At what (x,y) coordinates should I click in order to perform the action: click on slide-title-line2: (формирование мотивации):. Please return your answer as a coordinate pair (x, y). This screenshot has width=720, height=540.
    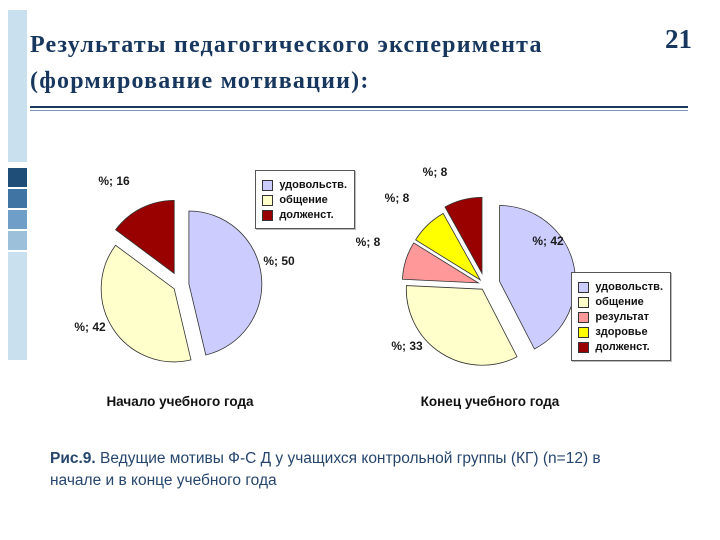
    Looking at the image, I should click on (200, 81).